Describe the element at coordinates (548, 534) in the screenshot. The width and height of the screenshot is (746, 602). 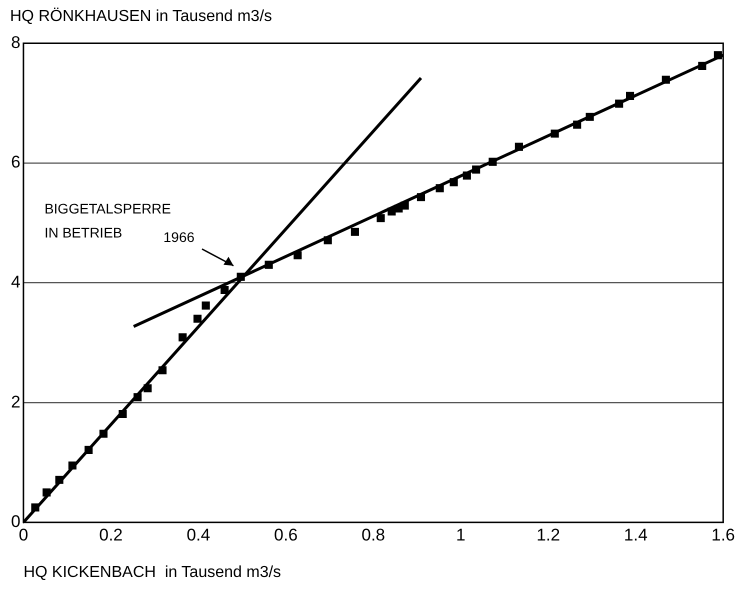
I see `x-tick-label: 1.2` at that location.